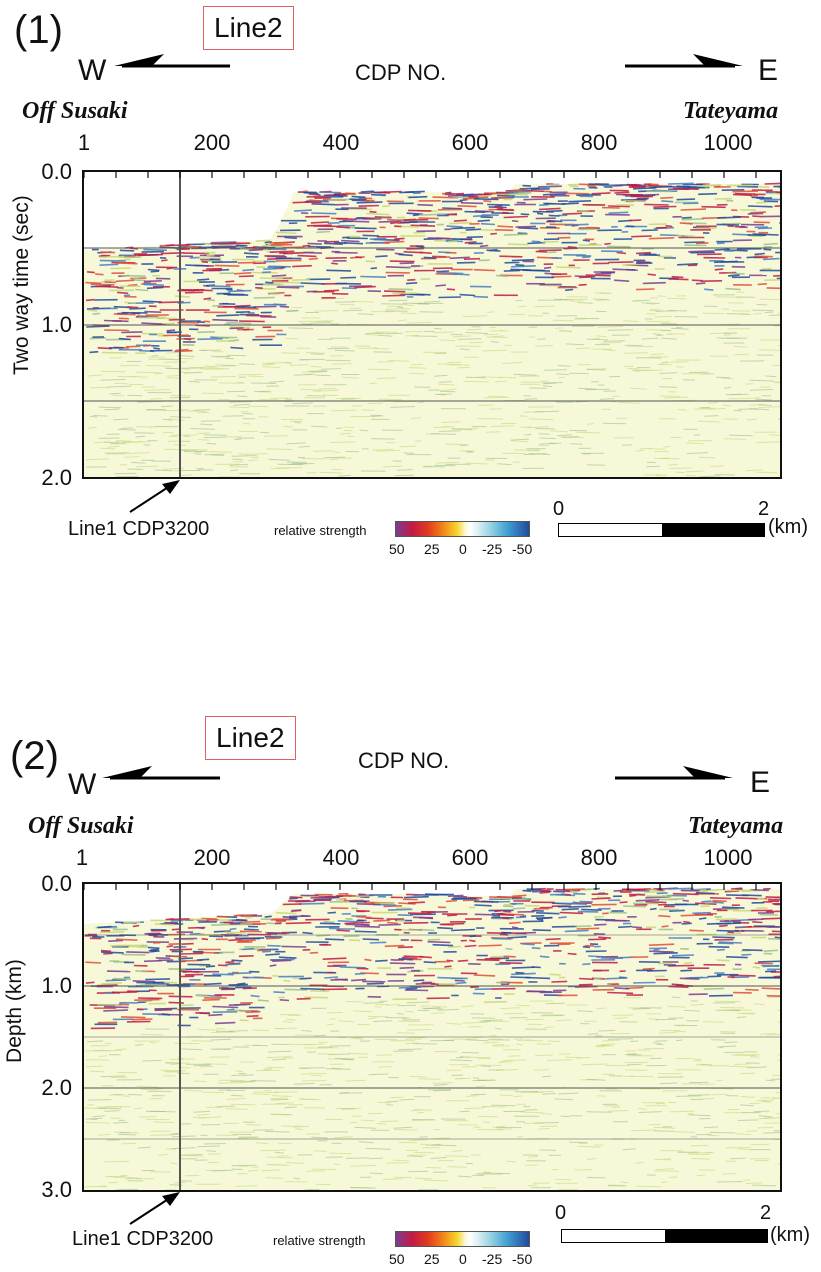 Image resolution: width=821 pixels, height=1272 pixels. What do you see at coordinates (22, 295) in the screenshot?
I see `y-axis-title: Two way time (sec)` at bounding box center [22, 295].